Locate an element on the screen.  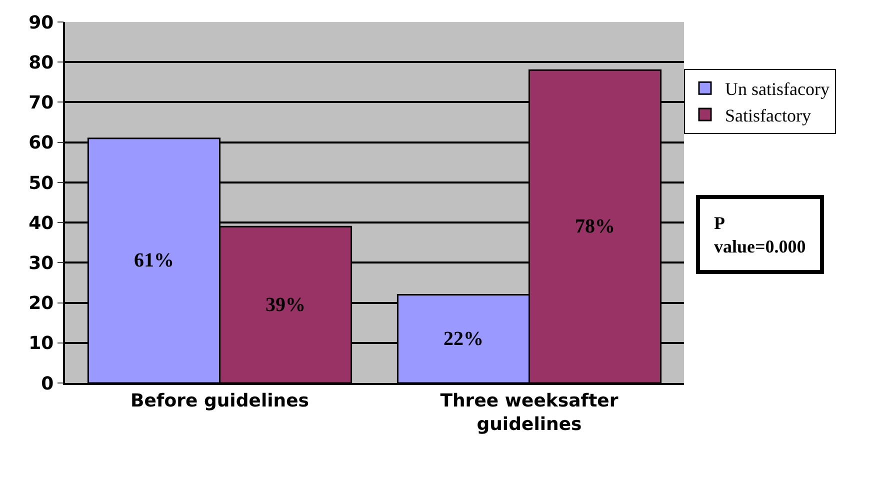
y-tick-label: 50 is located at coordinates (41, 183).